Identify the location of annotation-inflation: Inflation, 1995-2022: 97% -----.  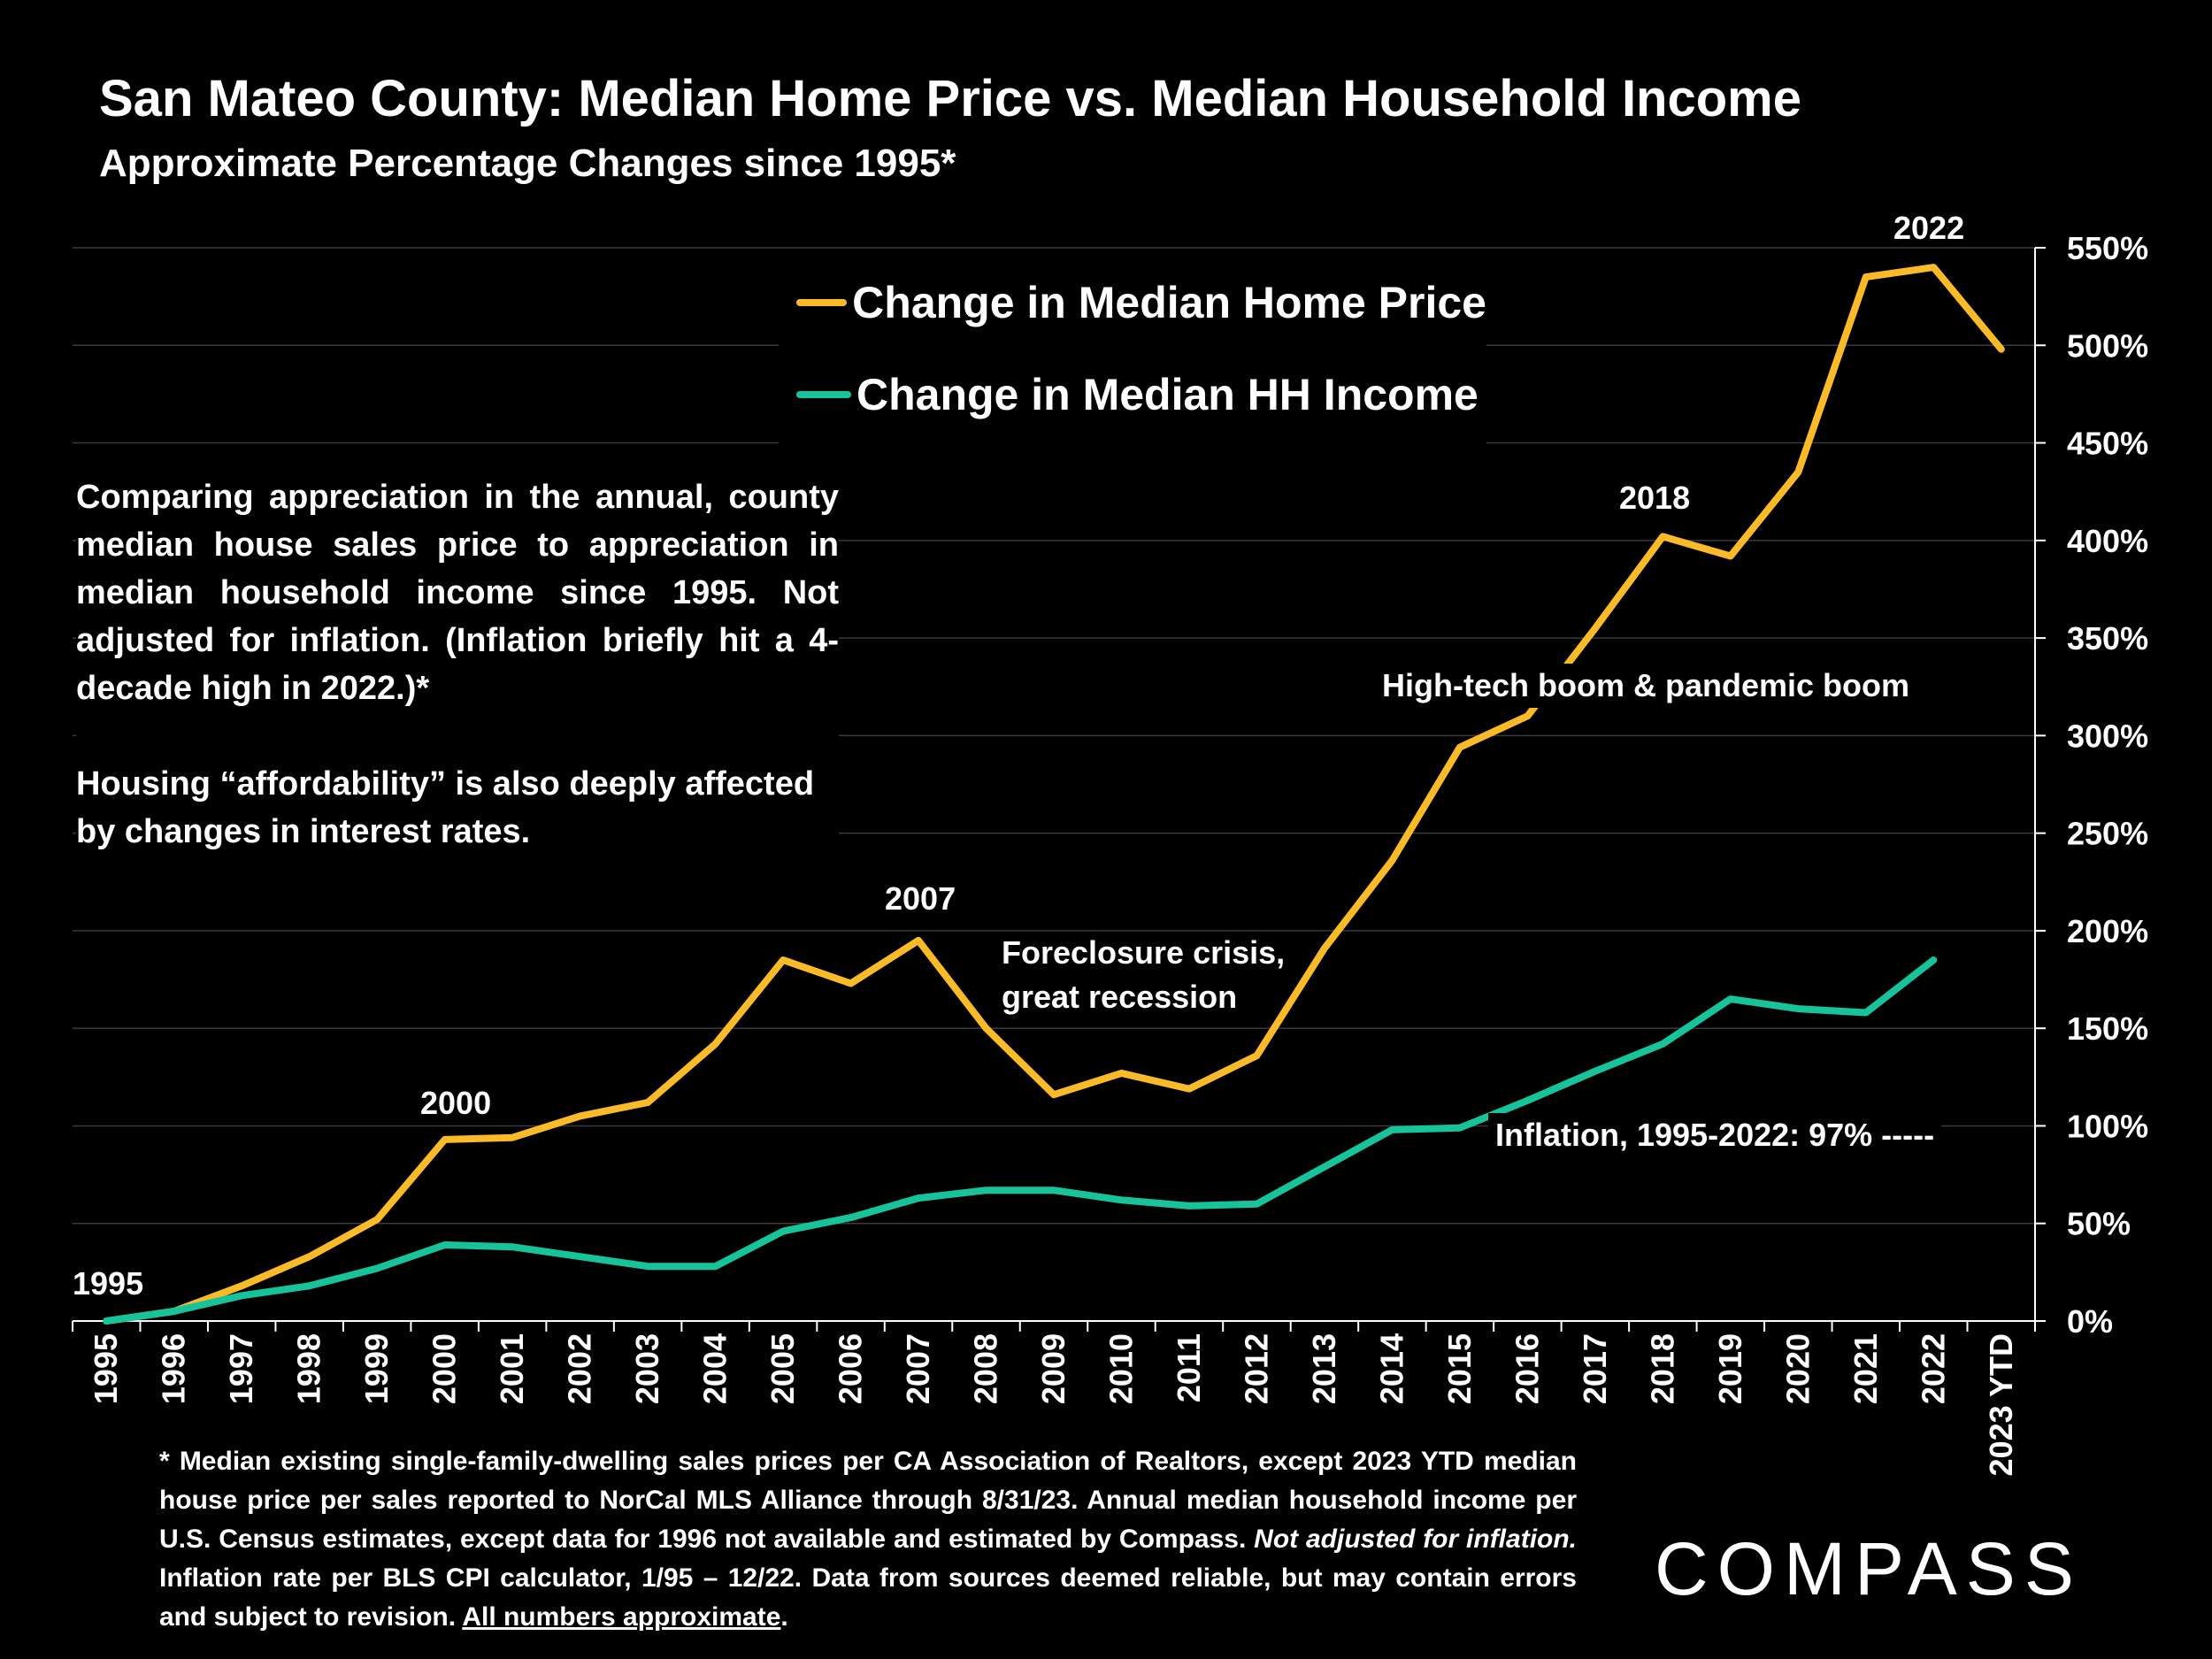
(1715, 1135).